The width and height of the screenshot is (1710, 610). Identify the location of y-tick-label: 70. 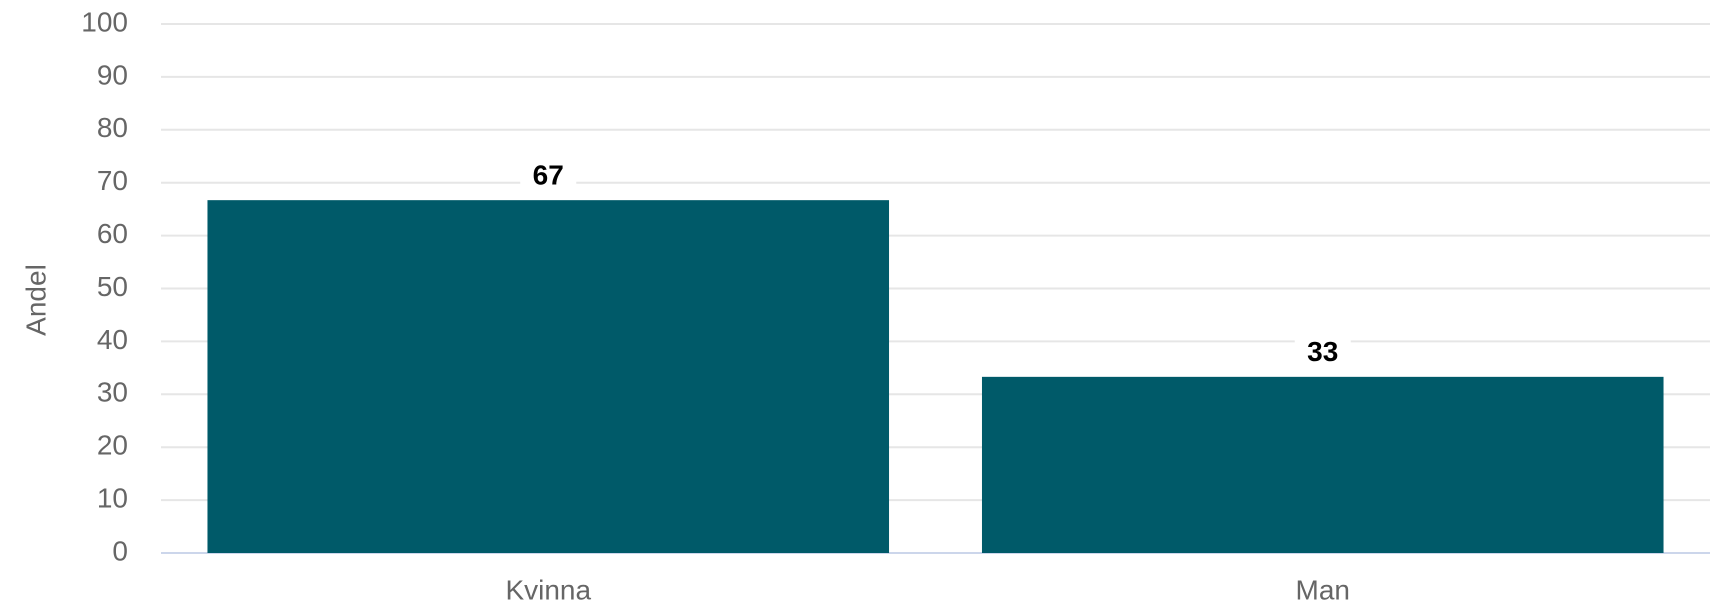
(112, 180).